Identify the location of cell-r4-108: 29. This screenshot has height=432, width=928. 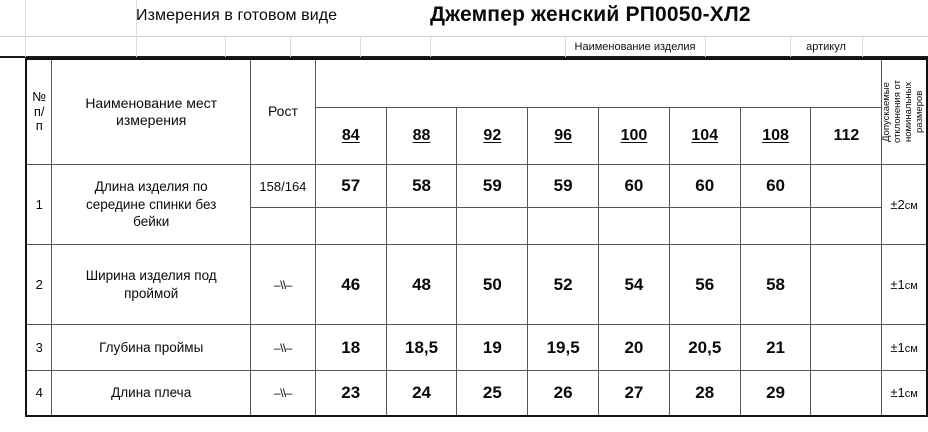
(775, 393).